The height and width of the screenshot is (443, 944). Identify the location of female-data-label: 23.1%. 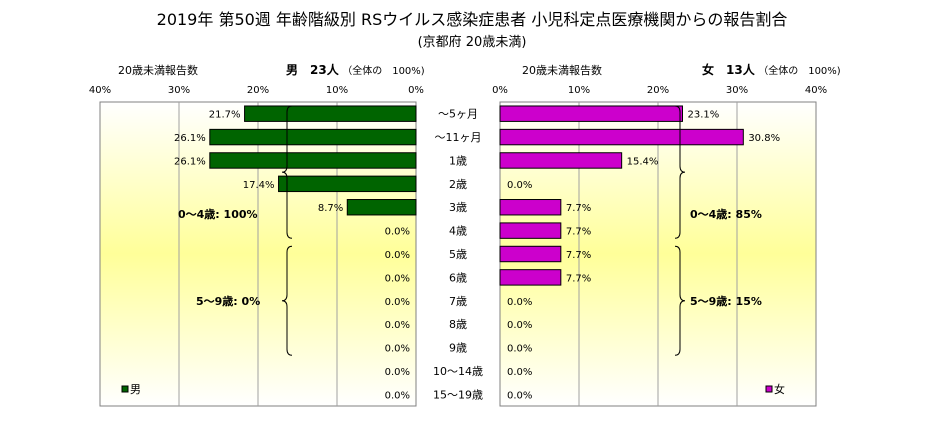
(703, 115).